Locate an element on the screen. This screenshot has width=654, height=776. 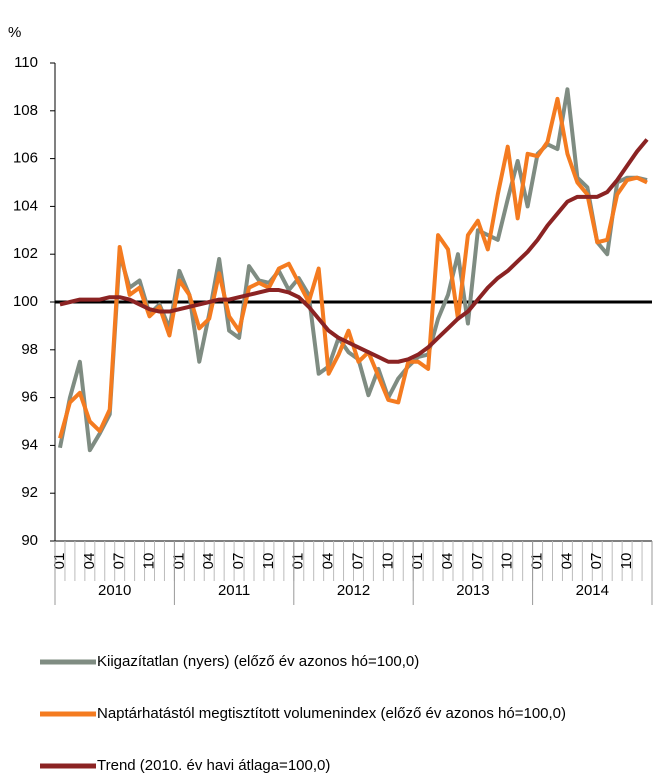
y-unit-label: % is located at coordinates (14, 32).